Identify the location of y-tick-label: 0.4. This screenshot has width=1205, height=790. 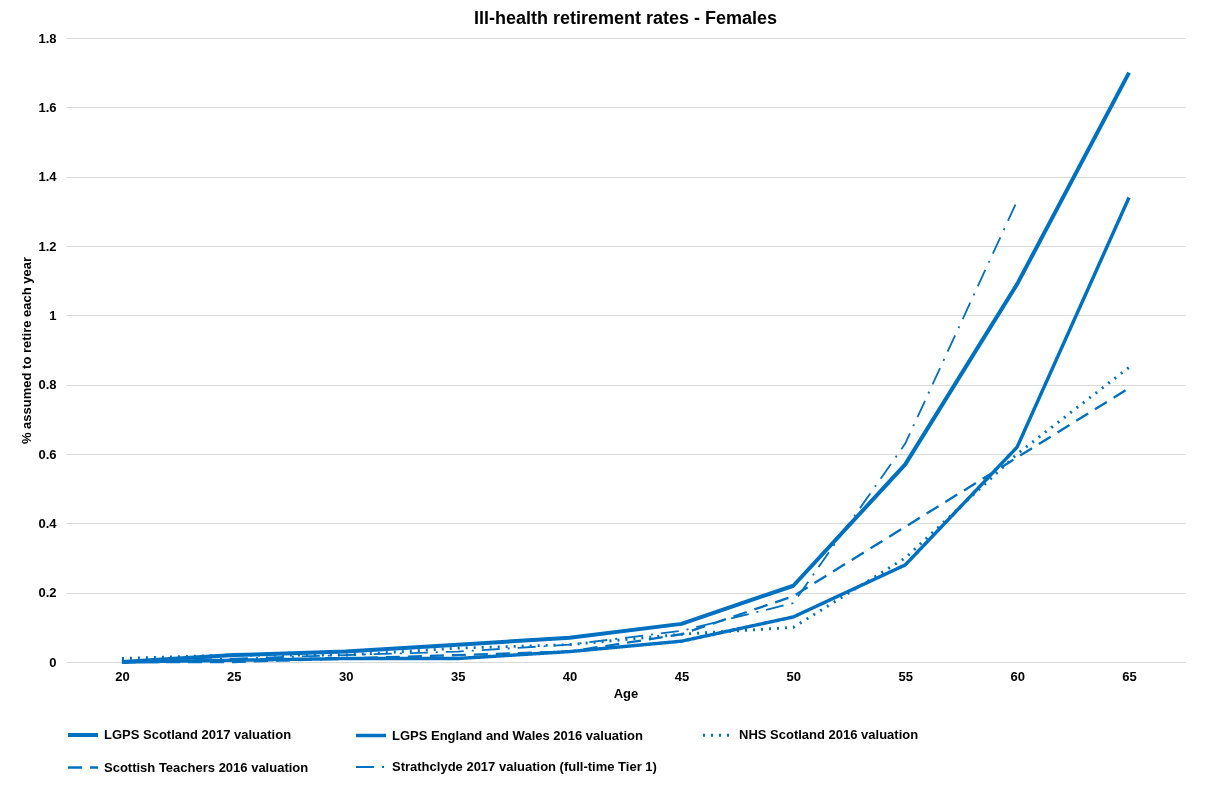
(48, 523).